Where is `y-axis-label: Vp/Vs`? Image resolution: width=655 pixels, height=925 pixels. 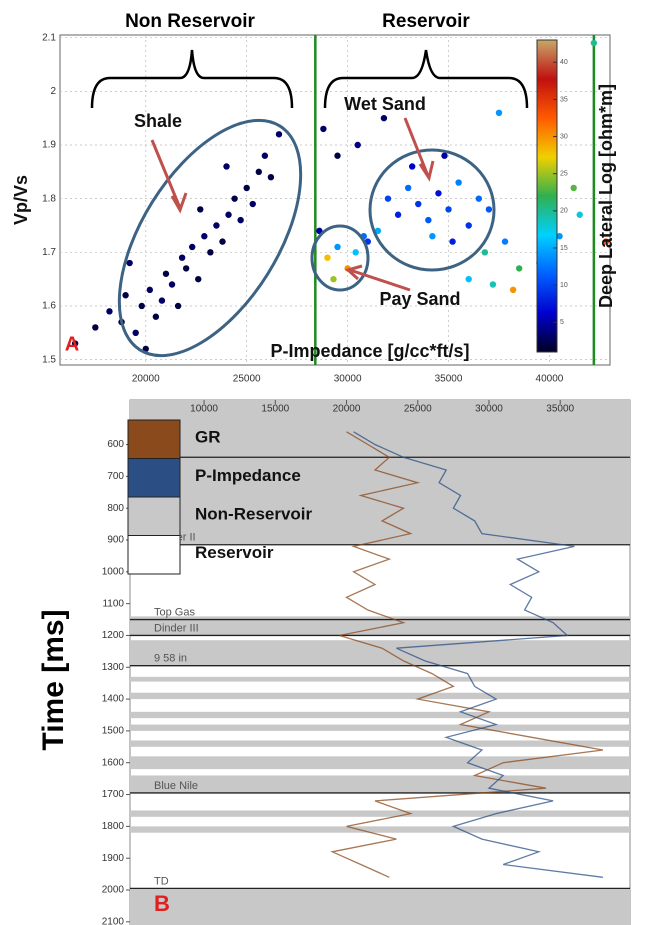
y-axis-label: Vp/Vs is located at coordinates (21, 200).